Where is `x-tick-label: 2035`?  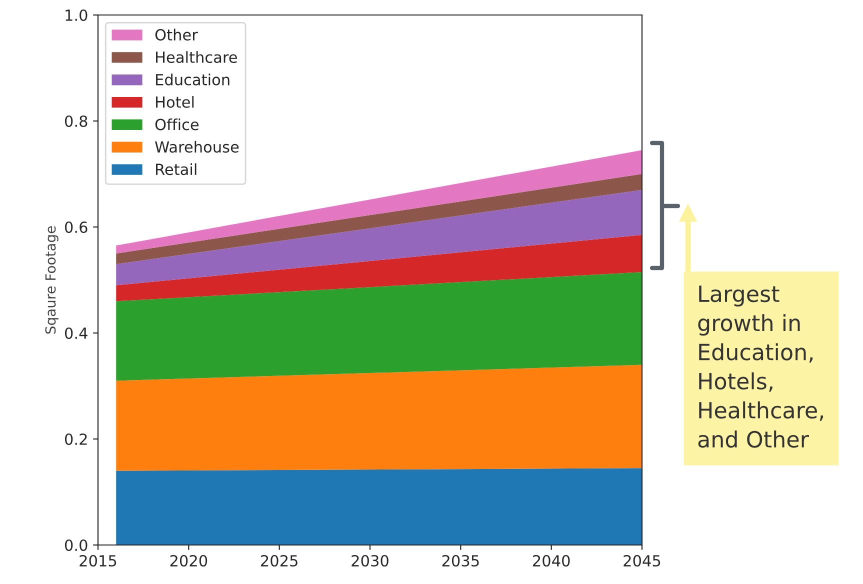
x-tick-label: 2035 is located at coordinates (460, 560).